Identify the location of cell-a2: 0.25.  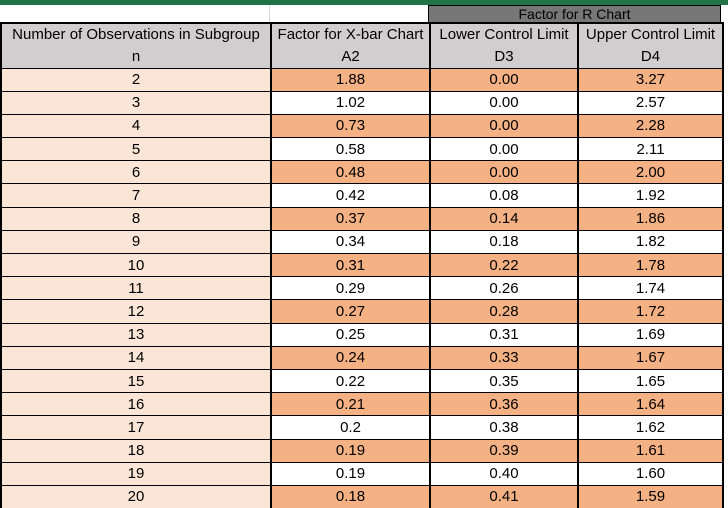
(350, 334).